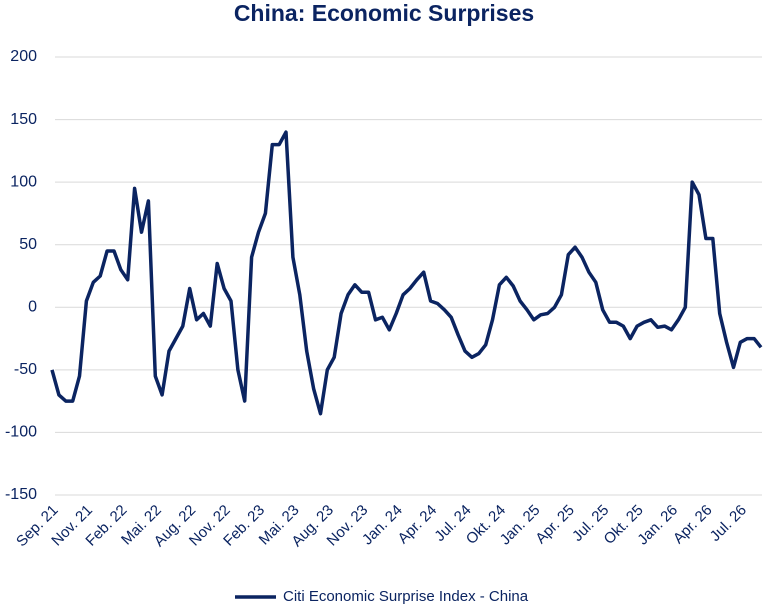 This screenshot has height=615, width=768. Describe the element at coordinates (23, 181) in the screenshot. I see `y-tick-label: 100` at that location.